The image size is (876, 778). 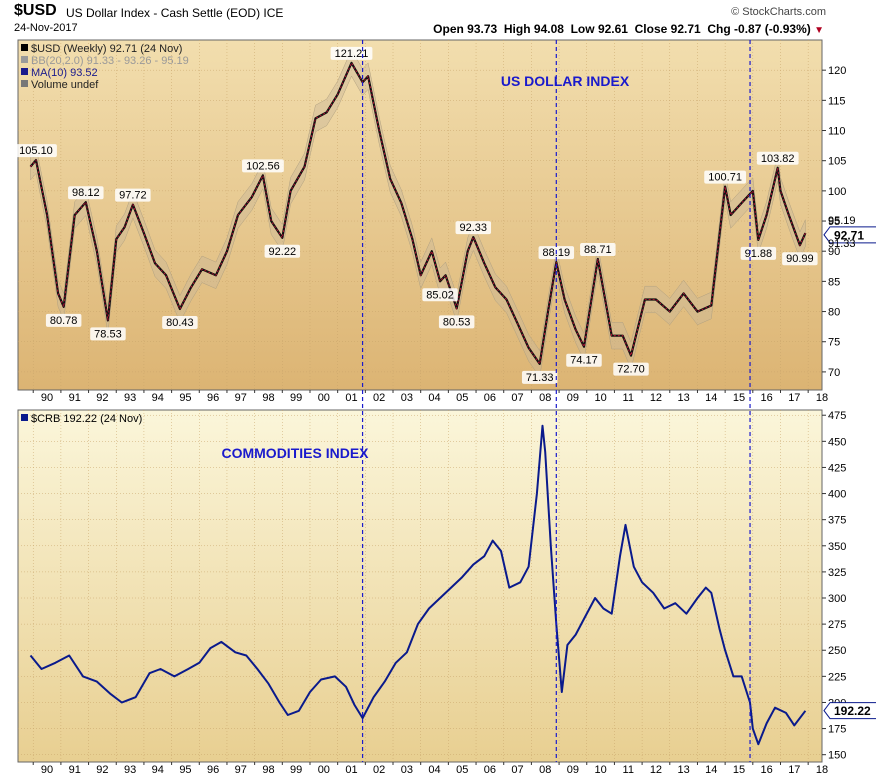 I want to click on point-label: 92.33, so click(x=474, y=228).